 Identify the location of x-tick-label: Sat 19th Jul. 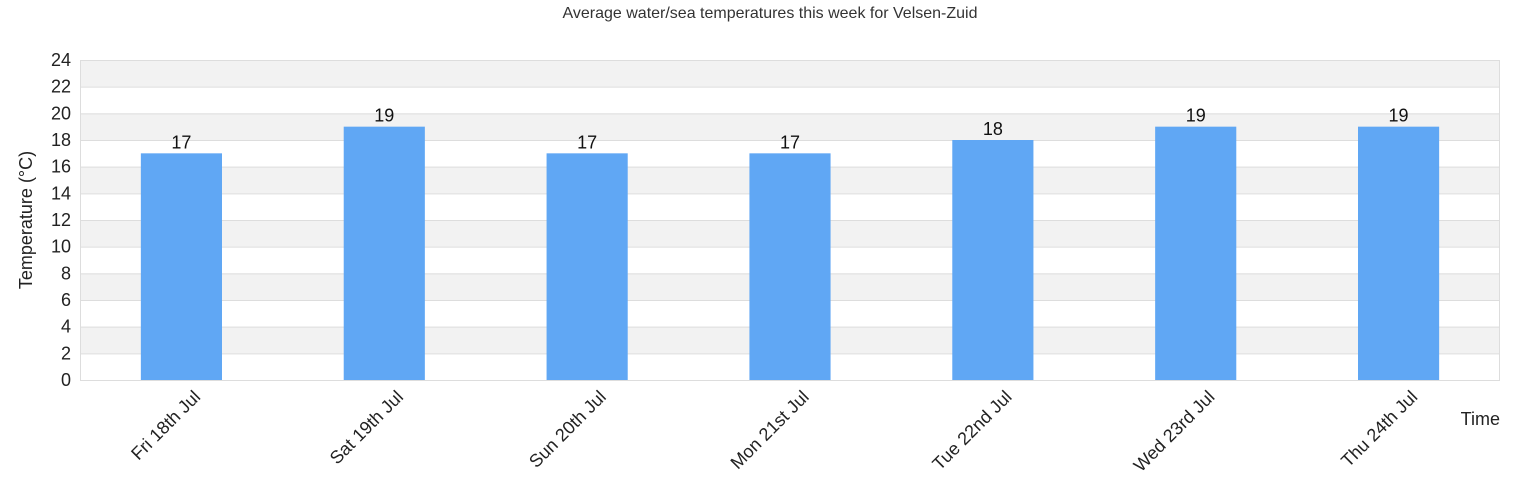
(366, 427).